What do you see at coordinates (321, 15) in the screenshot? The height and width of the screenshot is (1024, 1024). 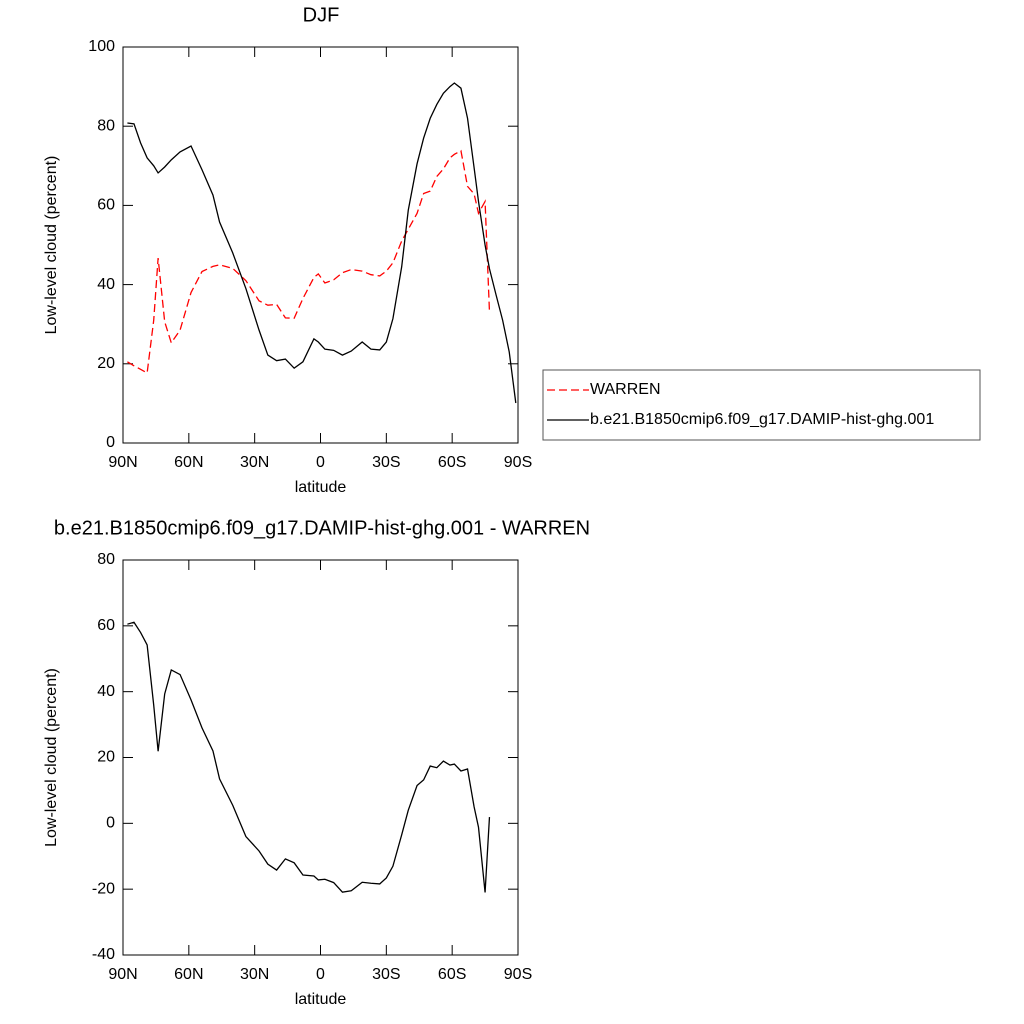 I see `chart-title: DJF` at bounding box center [321, 15].